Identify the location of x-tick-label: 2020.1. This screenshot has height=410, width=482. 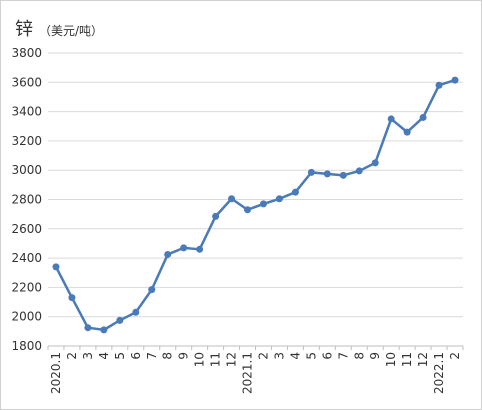
(56, 373).